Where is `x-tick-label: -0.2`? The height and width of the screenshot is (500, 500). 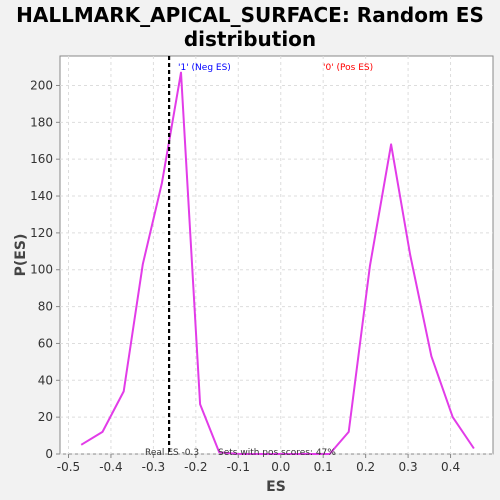
x-tick-label: -0.2 is located at coordinates (195, 467).